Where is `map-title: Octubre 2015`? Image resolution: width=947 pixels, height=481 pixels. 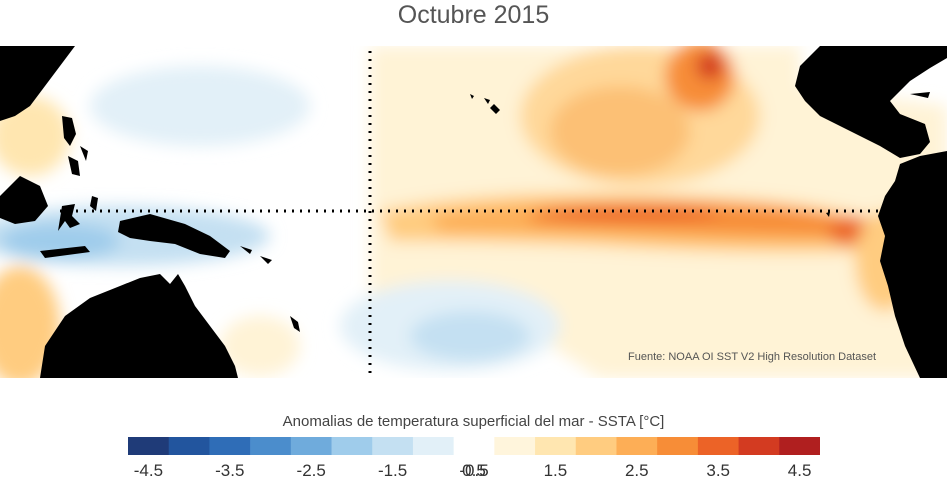 map-title: Octubre 2015 is located at coordinates (473, 15).